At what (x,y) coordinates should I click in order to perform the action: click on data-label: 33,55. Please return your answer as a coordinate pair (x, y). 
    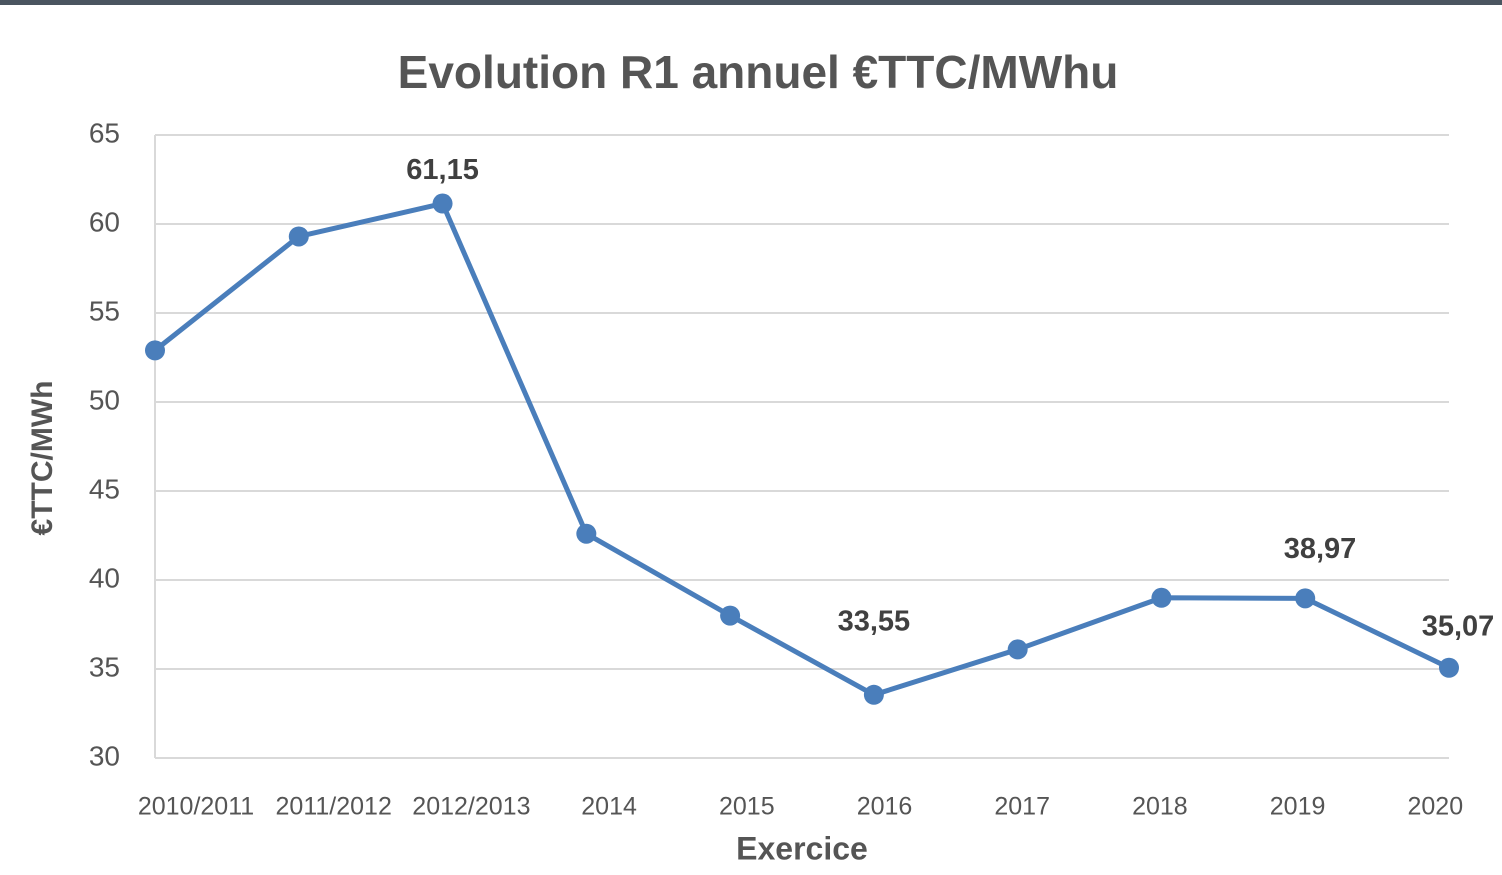
    Looking at the image, I should click on (874, 621).